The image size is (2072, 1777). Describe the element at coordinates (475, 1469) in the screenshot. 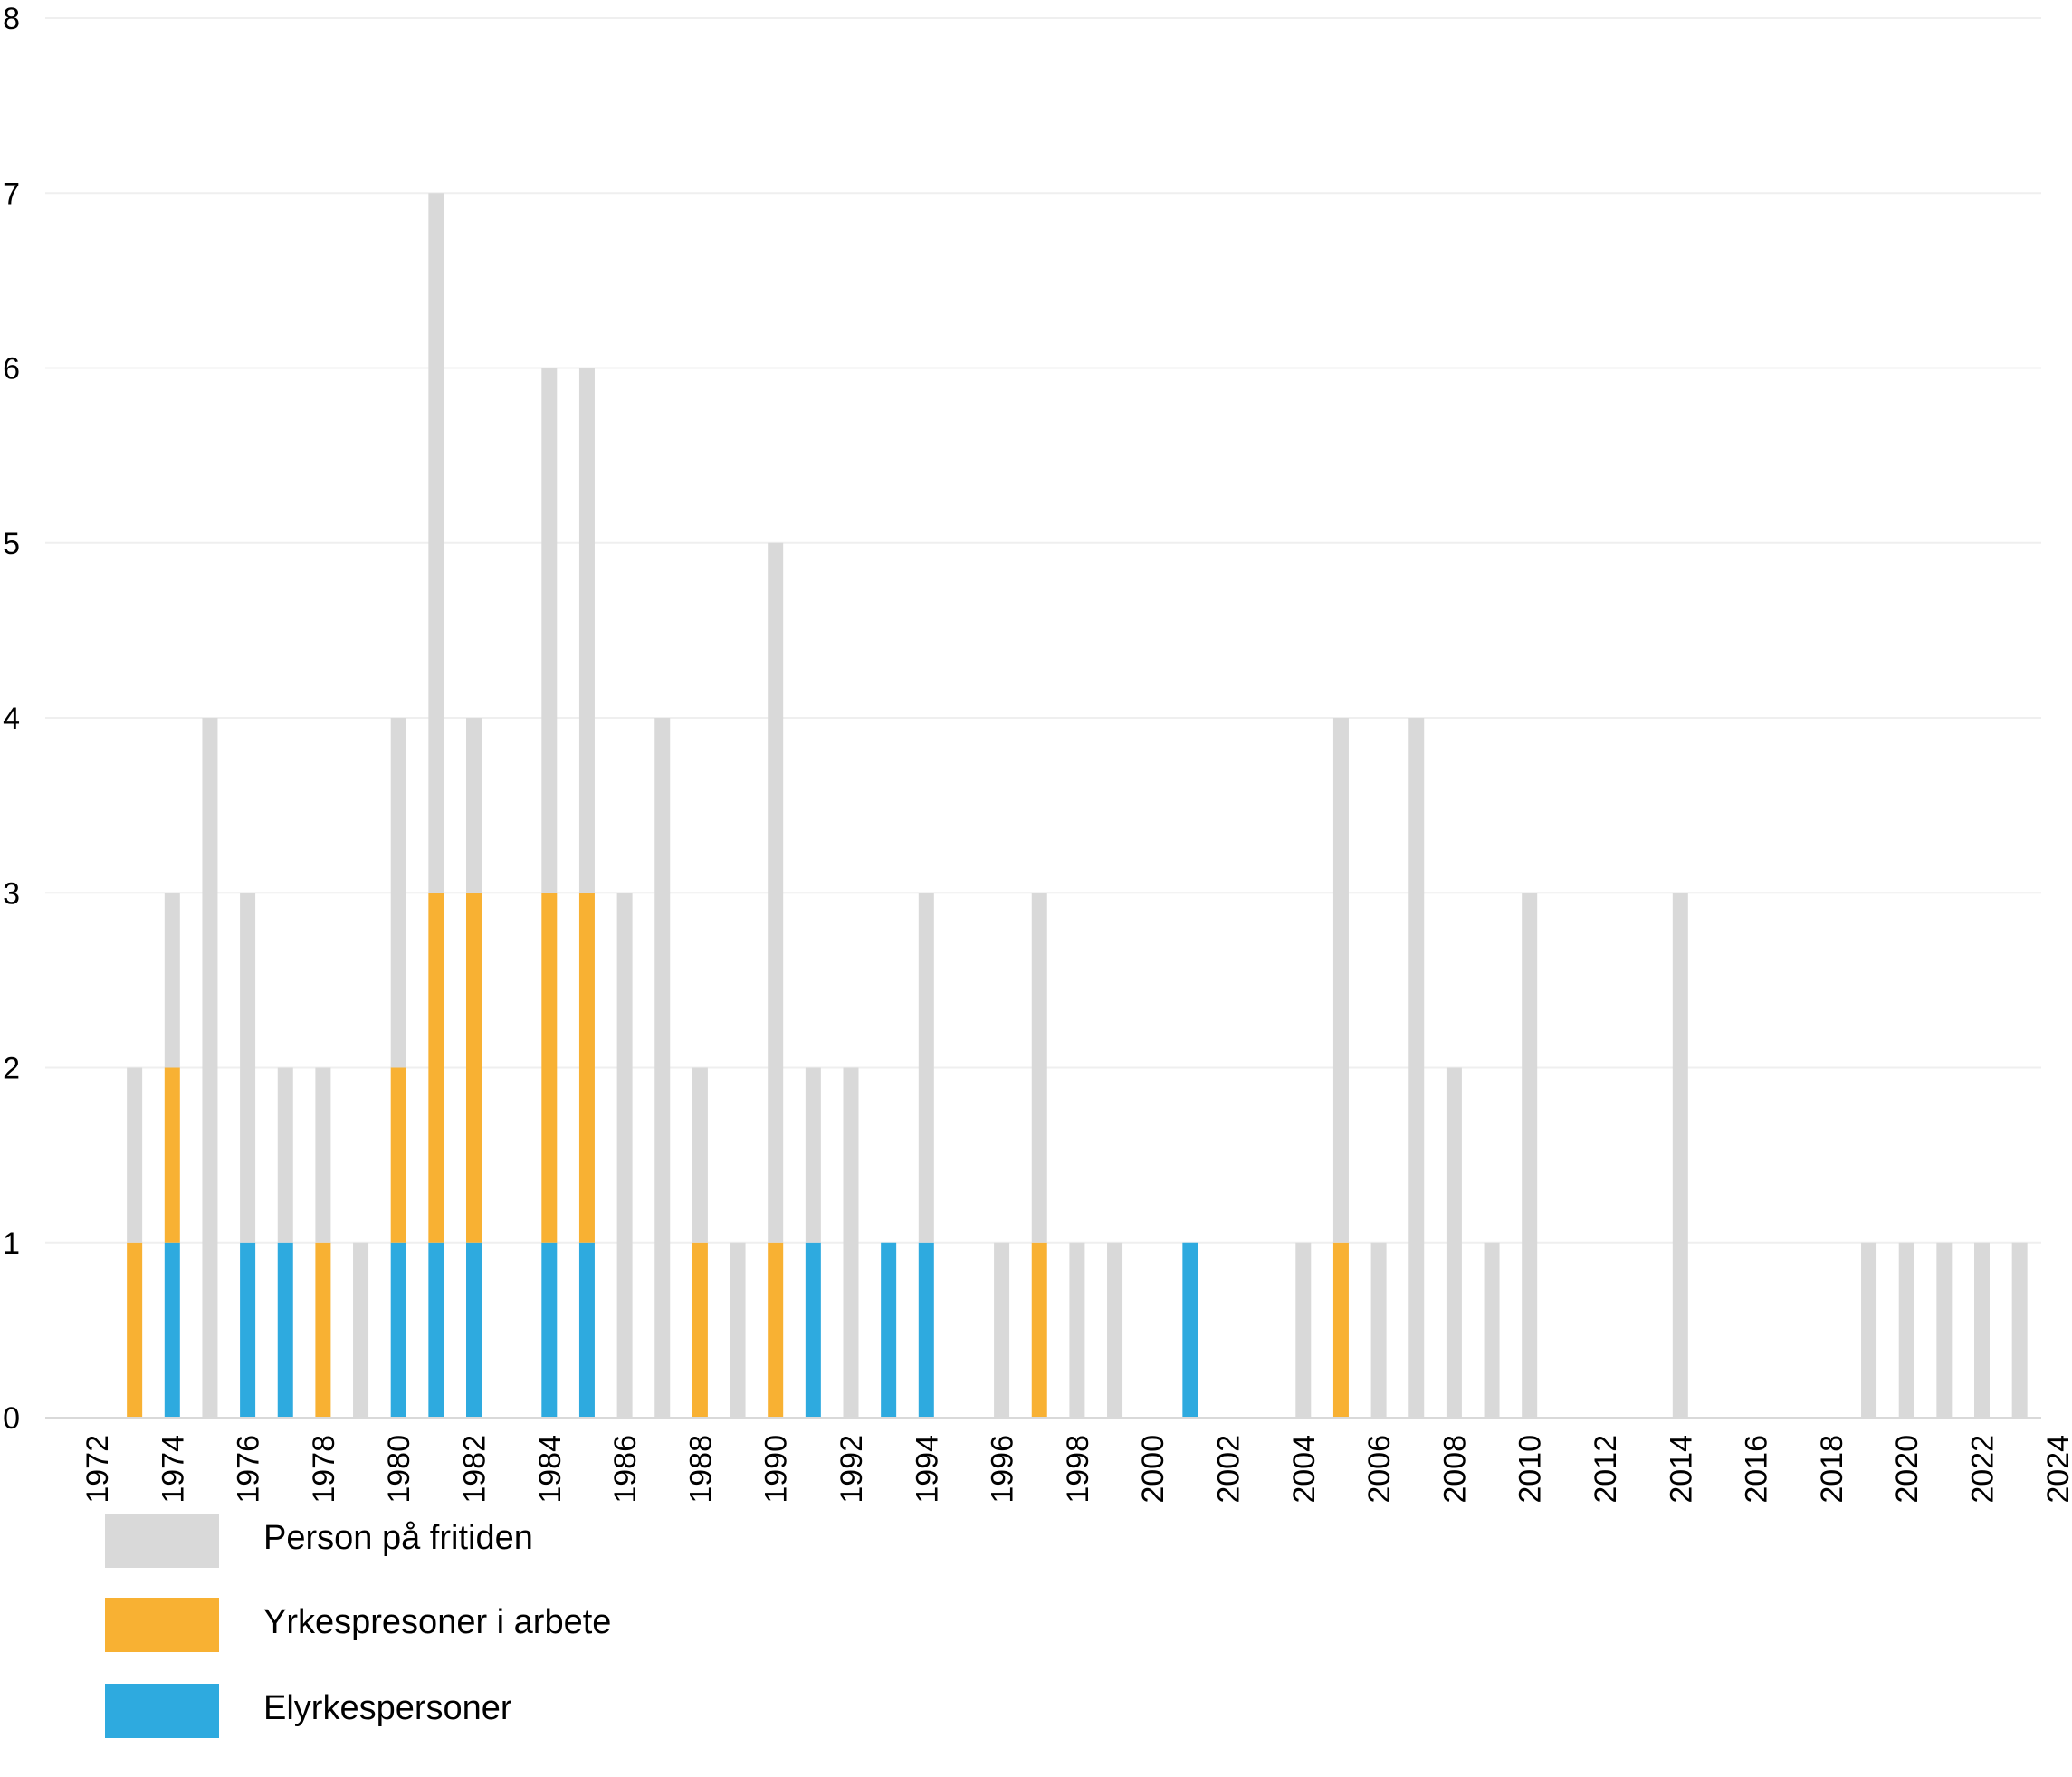

I see `x-tick-label: 1982` at that location.